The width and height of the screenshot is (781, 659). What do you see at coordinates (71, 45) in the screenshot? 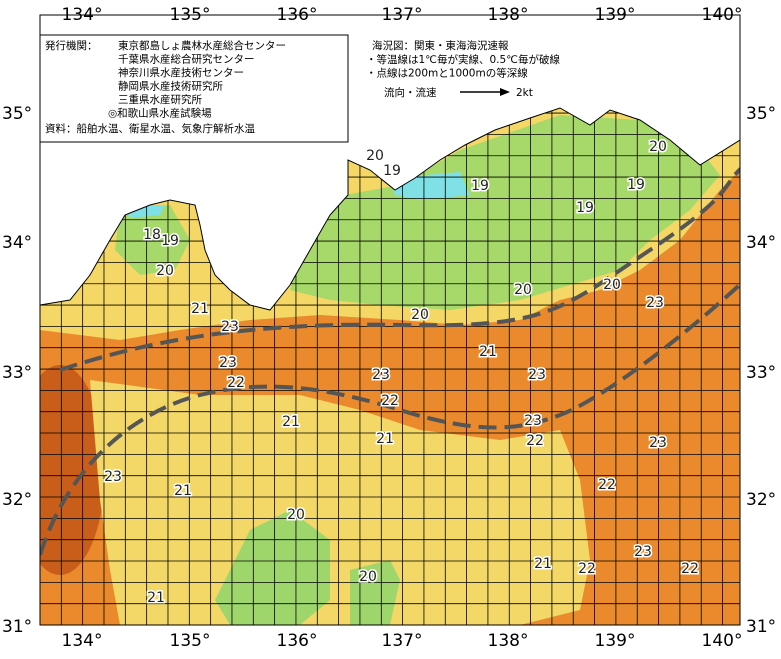
I see `issuer-heading: 発行機関：` at bounding box center [71, 45].